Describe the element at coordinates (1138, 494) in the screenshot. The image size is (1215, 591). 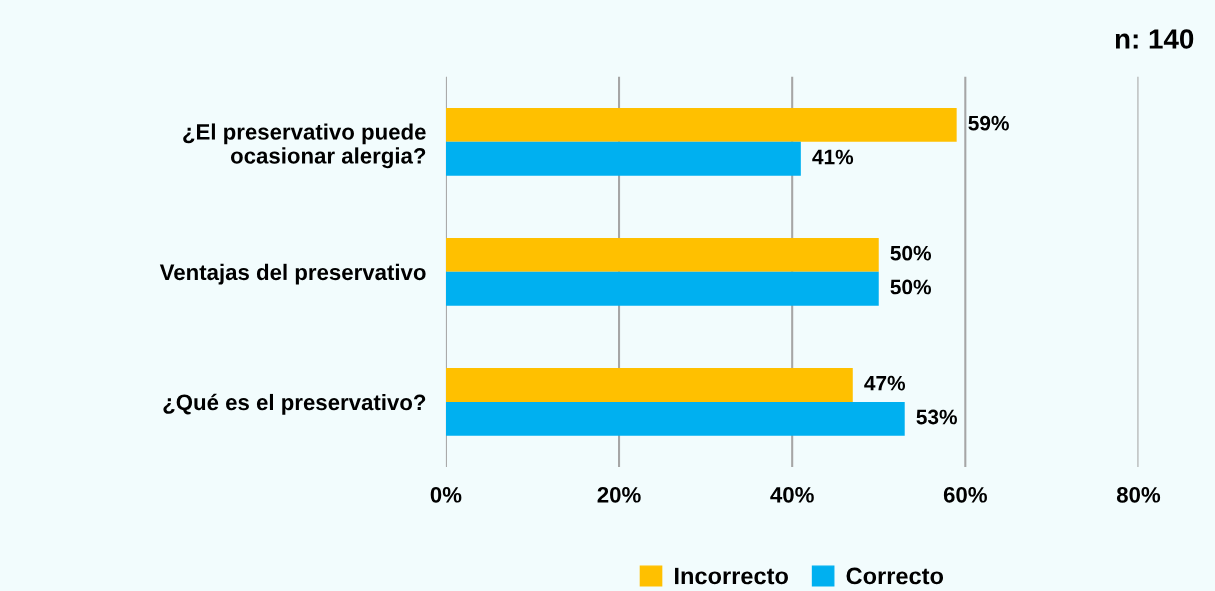
I see `x-tick-label: 80%` at that location.